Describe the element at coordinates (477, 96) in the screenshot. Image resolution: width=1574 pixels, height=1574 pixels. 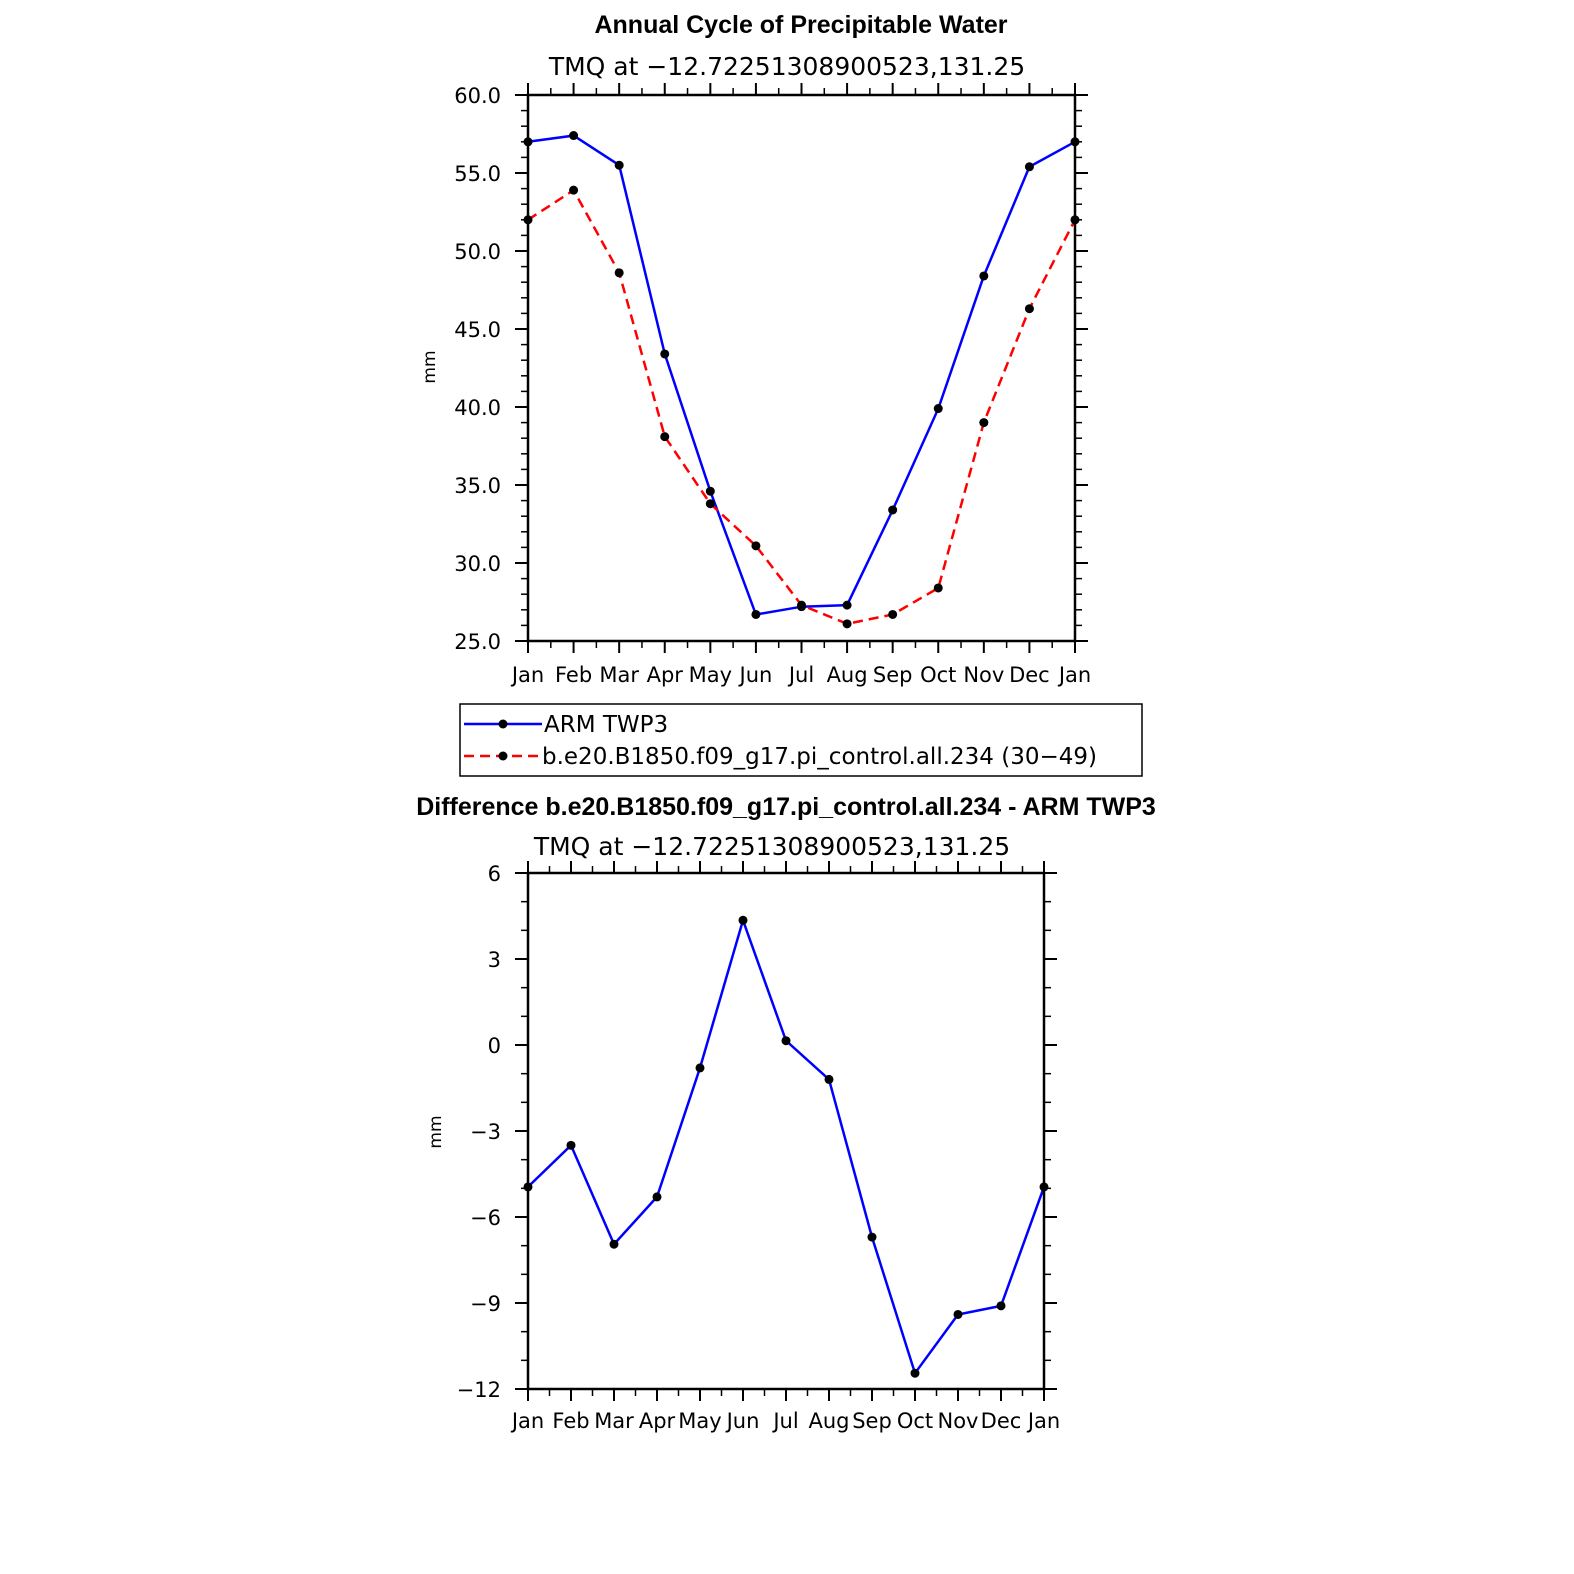
I see `chart0-ytick-label: 60.0` at that location.